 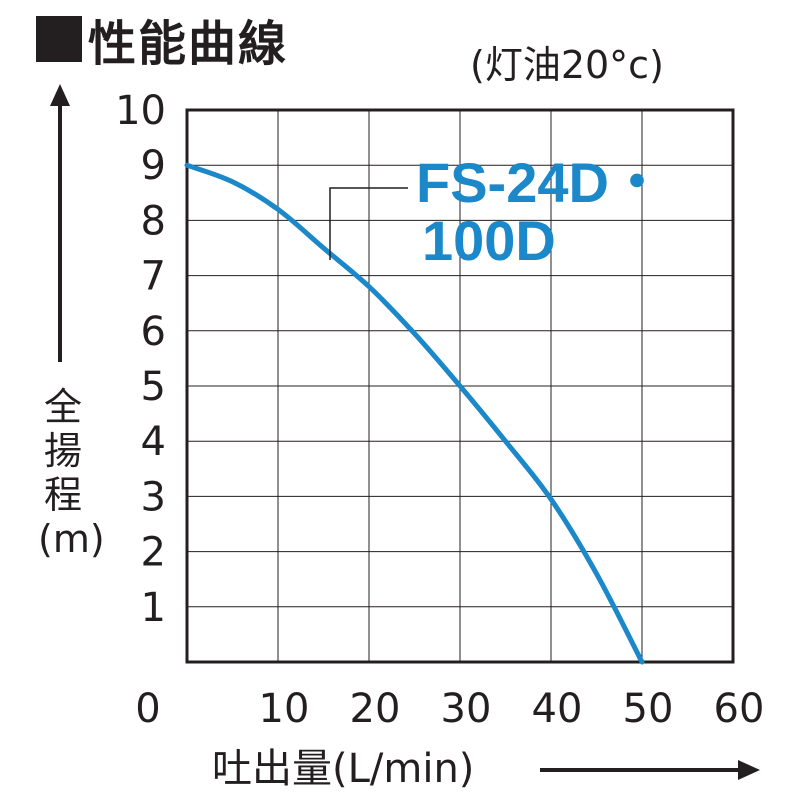 What do you see at coordinates (375, 709) in the screenshot?
I see `x-tick-label: 20` at bounding box center [375, 709].